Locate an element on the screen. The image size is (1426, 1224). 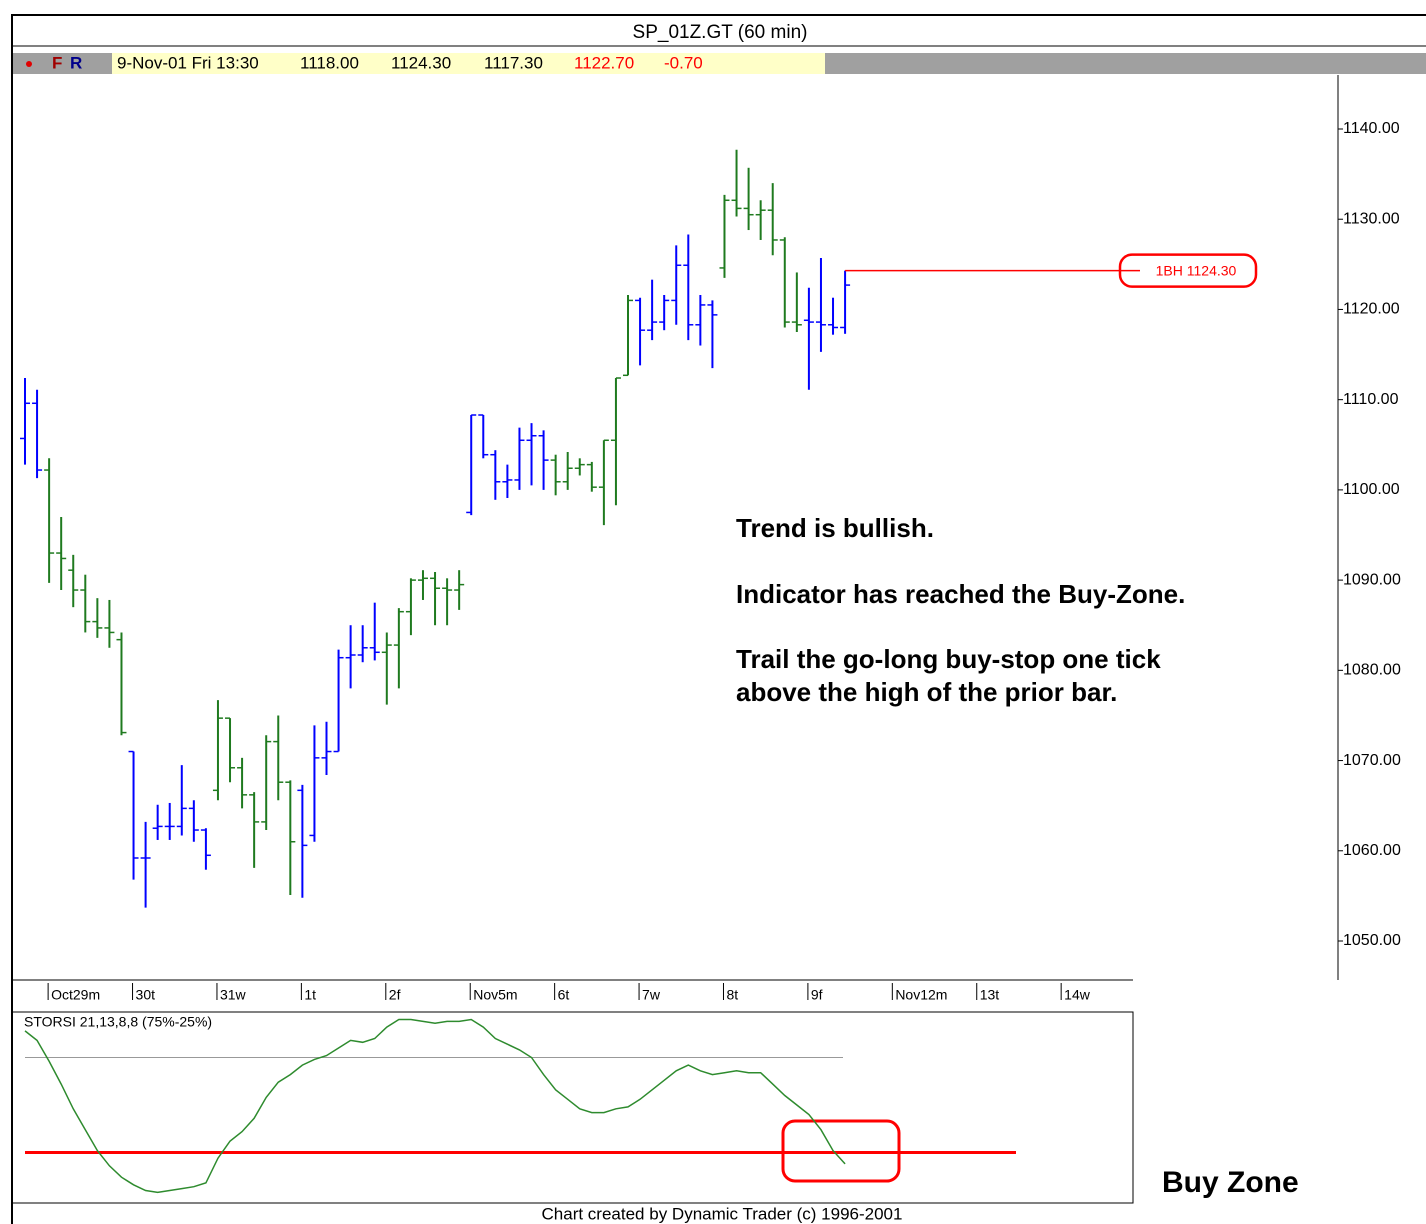
status-value: 1117.30 is located at coordinates (513, 62).